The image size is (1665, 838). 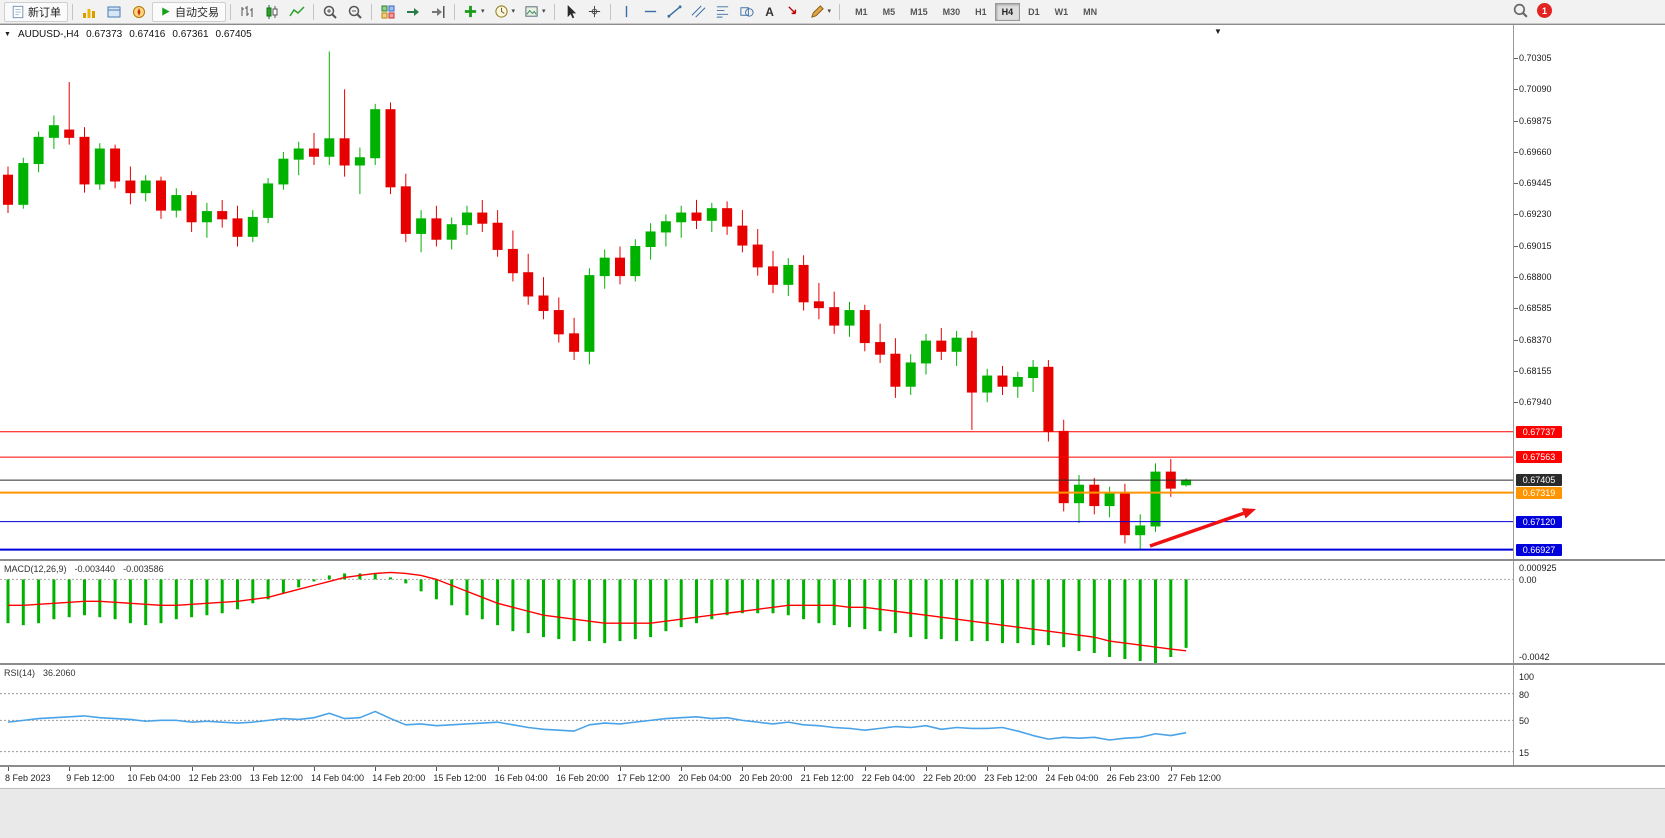 I want to click on macd-main-value: -0.003440, so click(x=95, y=569).